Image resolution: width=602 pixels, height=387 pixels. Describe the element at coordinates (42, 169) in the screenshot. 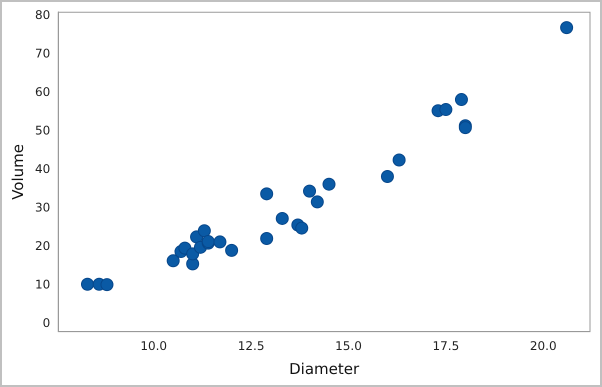

I see `y-tick-label: 40` at that location.